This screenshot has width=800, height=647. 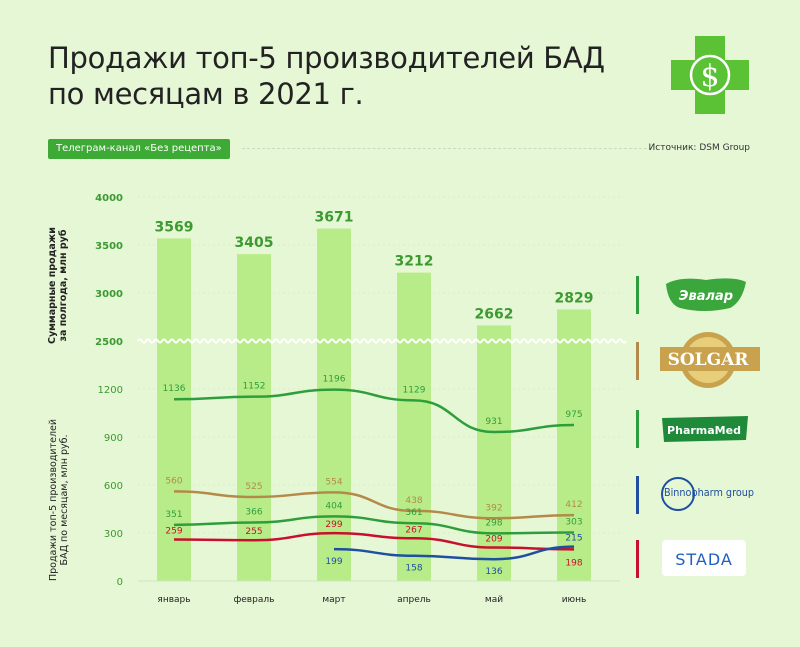 What do you see at coordinates (573, 523) in the screenshot?
I see `line-data-label: 303` at bounding box center [573, 523].